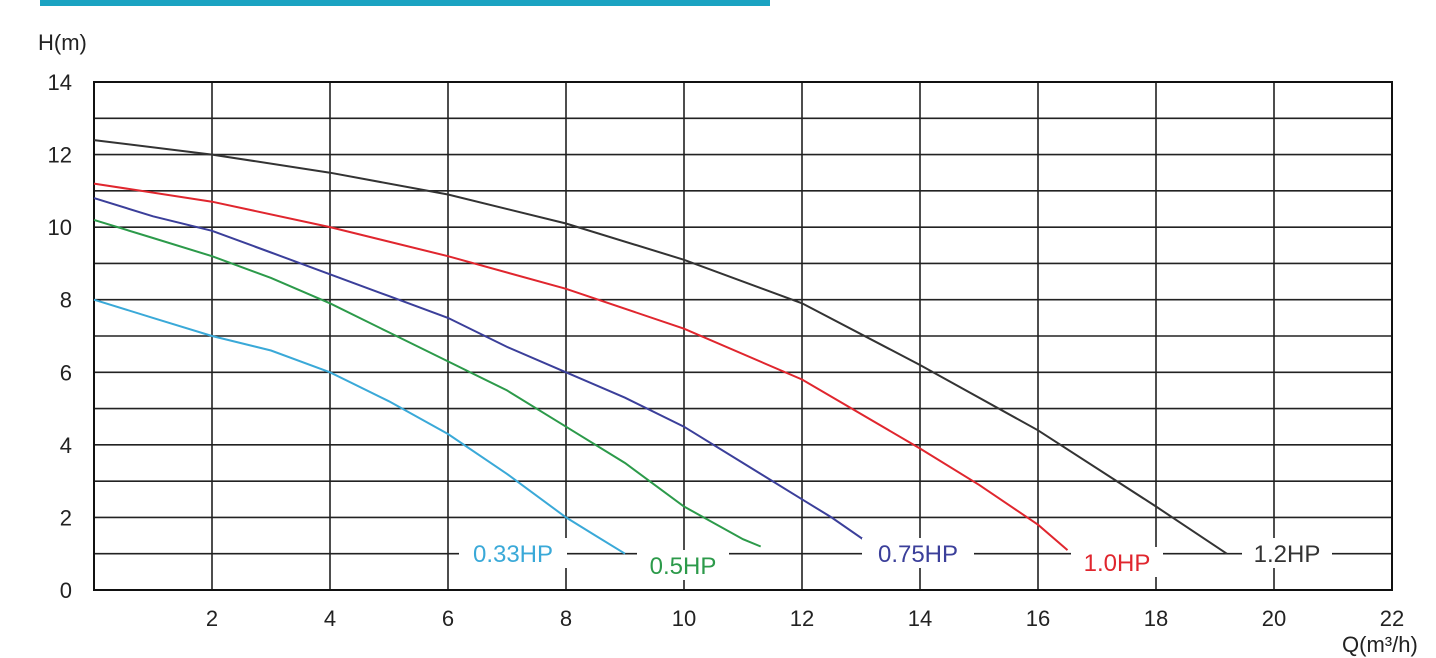 This screenshot has width=1436, height=658. I want to click on x-tick-label: 6, so click(448, 618).